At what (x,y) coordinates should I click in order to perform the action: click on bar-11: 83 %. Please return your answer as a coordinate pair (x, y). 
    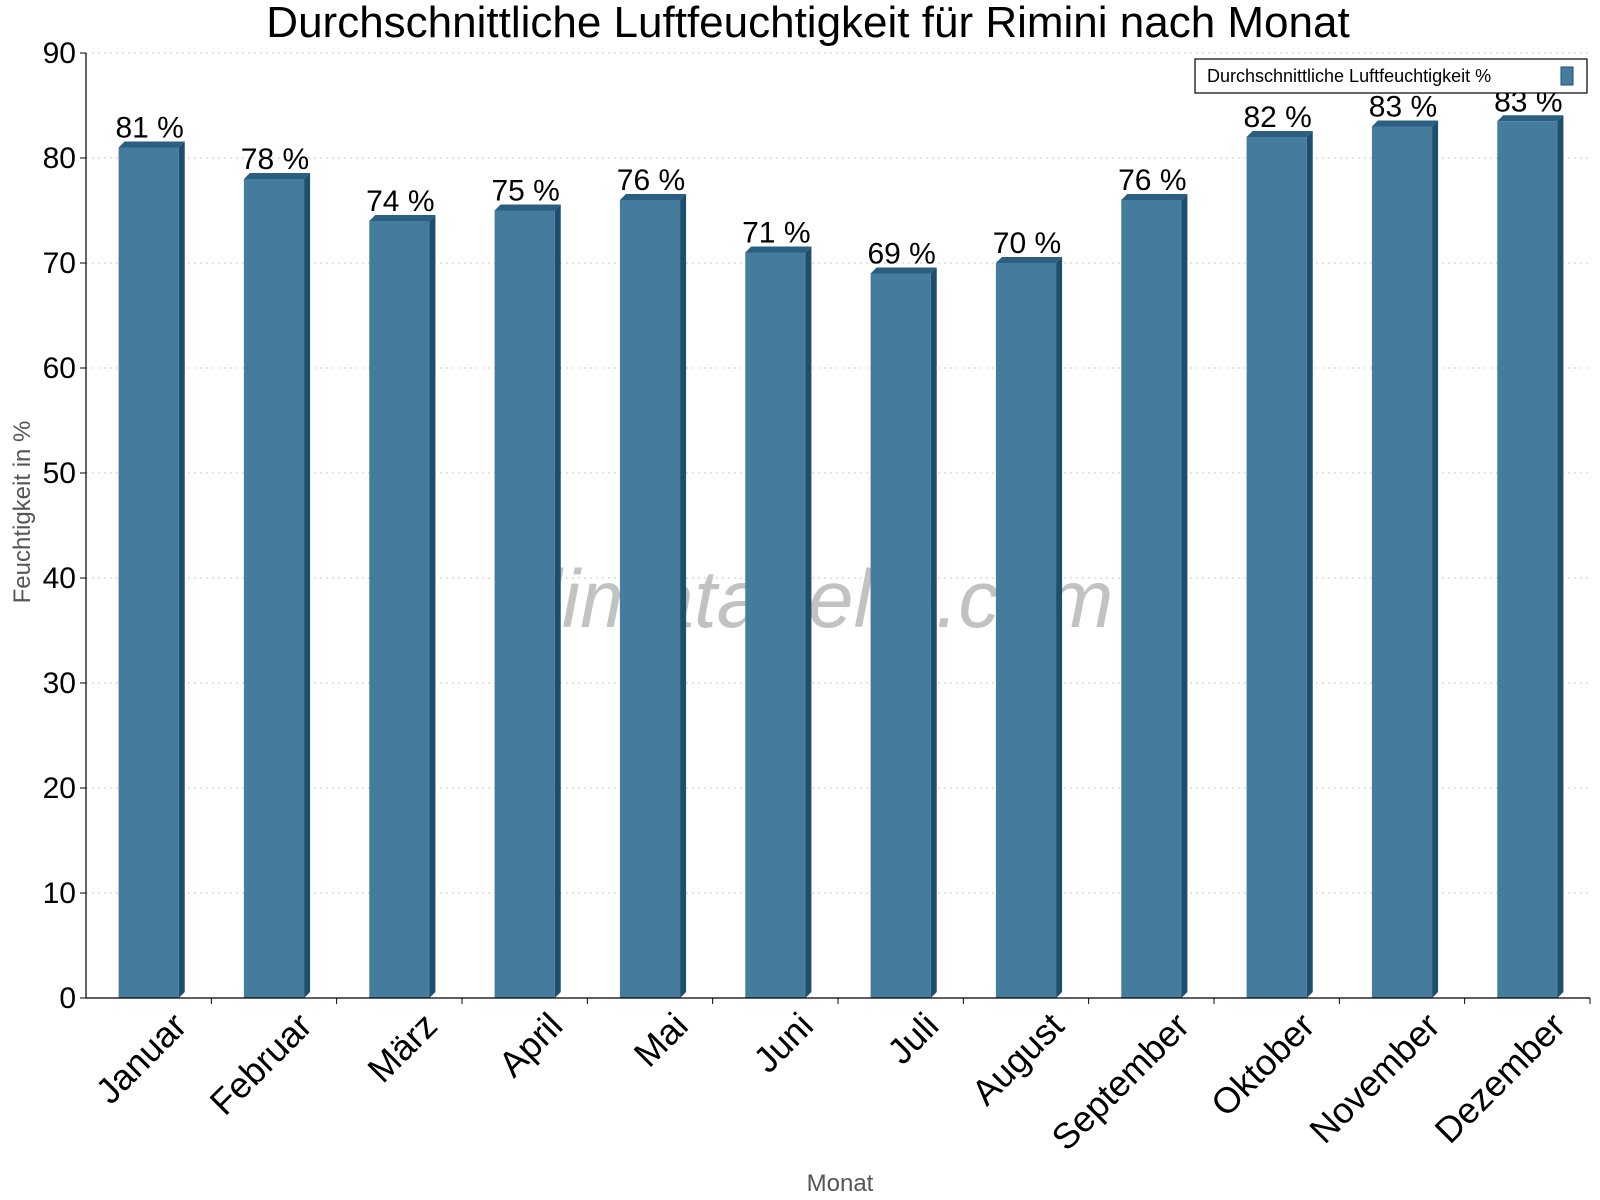
    Looking at the image, I should click on (1529, 541).